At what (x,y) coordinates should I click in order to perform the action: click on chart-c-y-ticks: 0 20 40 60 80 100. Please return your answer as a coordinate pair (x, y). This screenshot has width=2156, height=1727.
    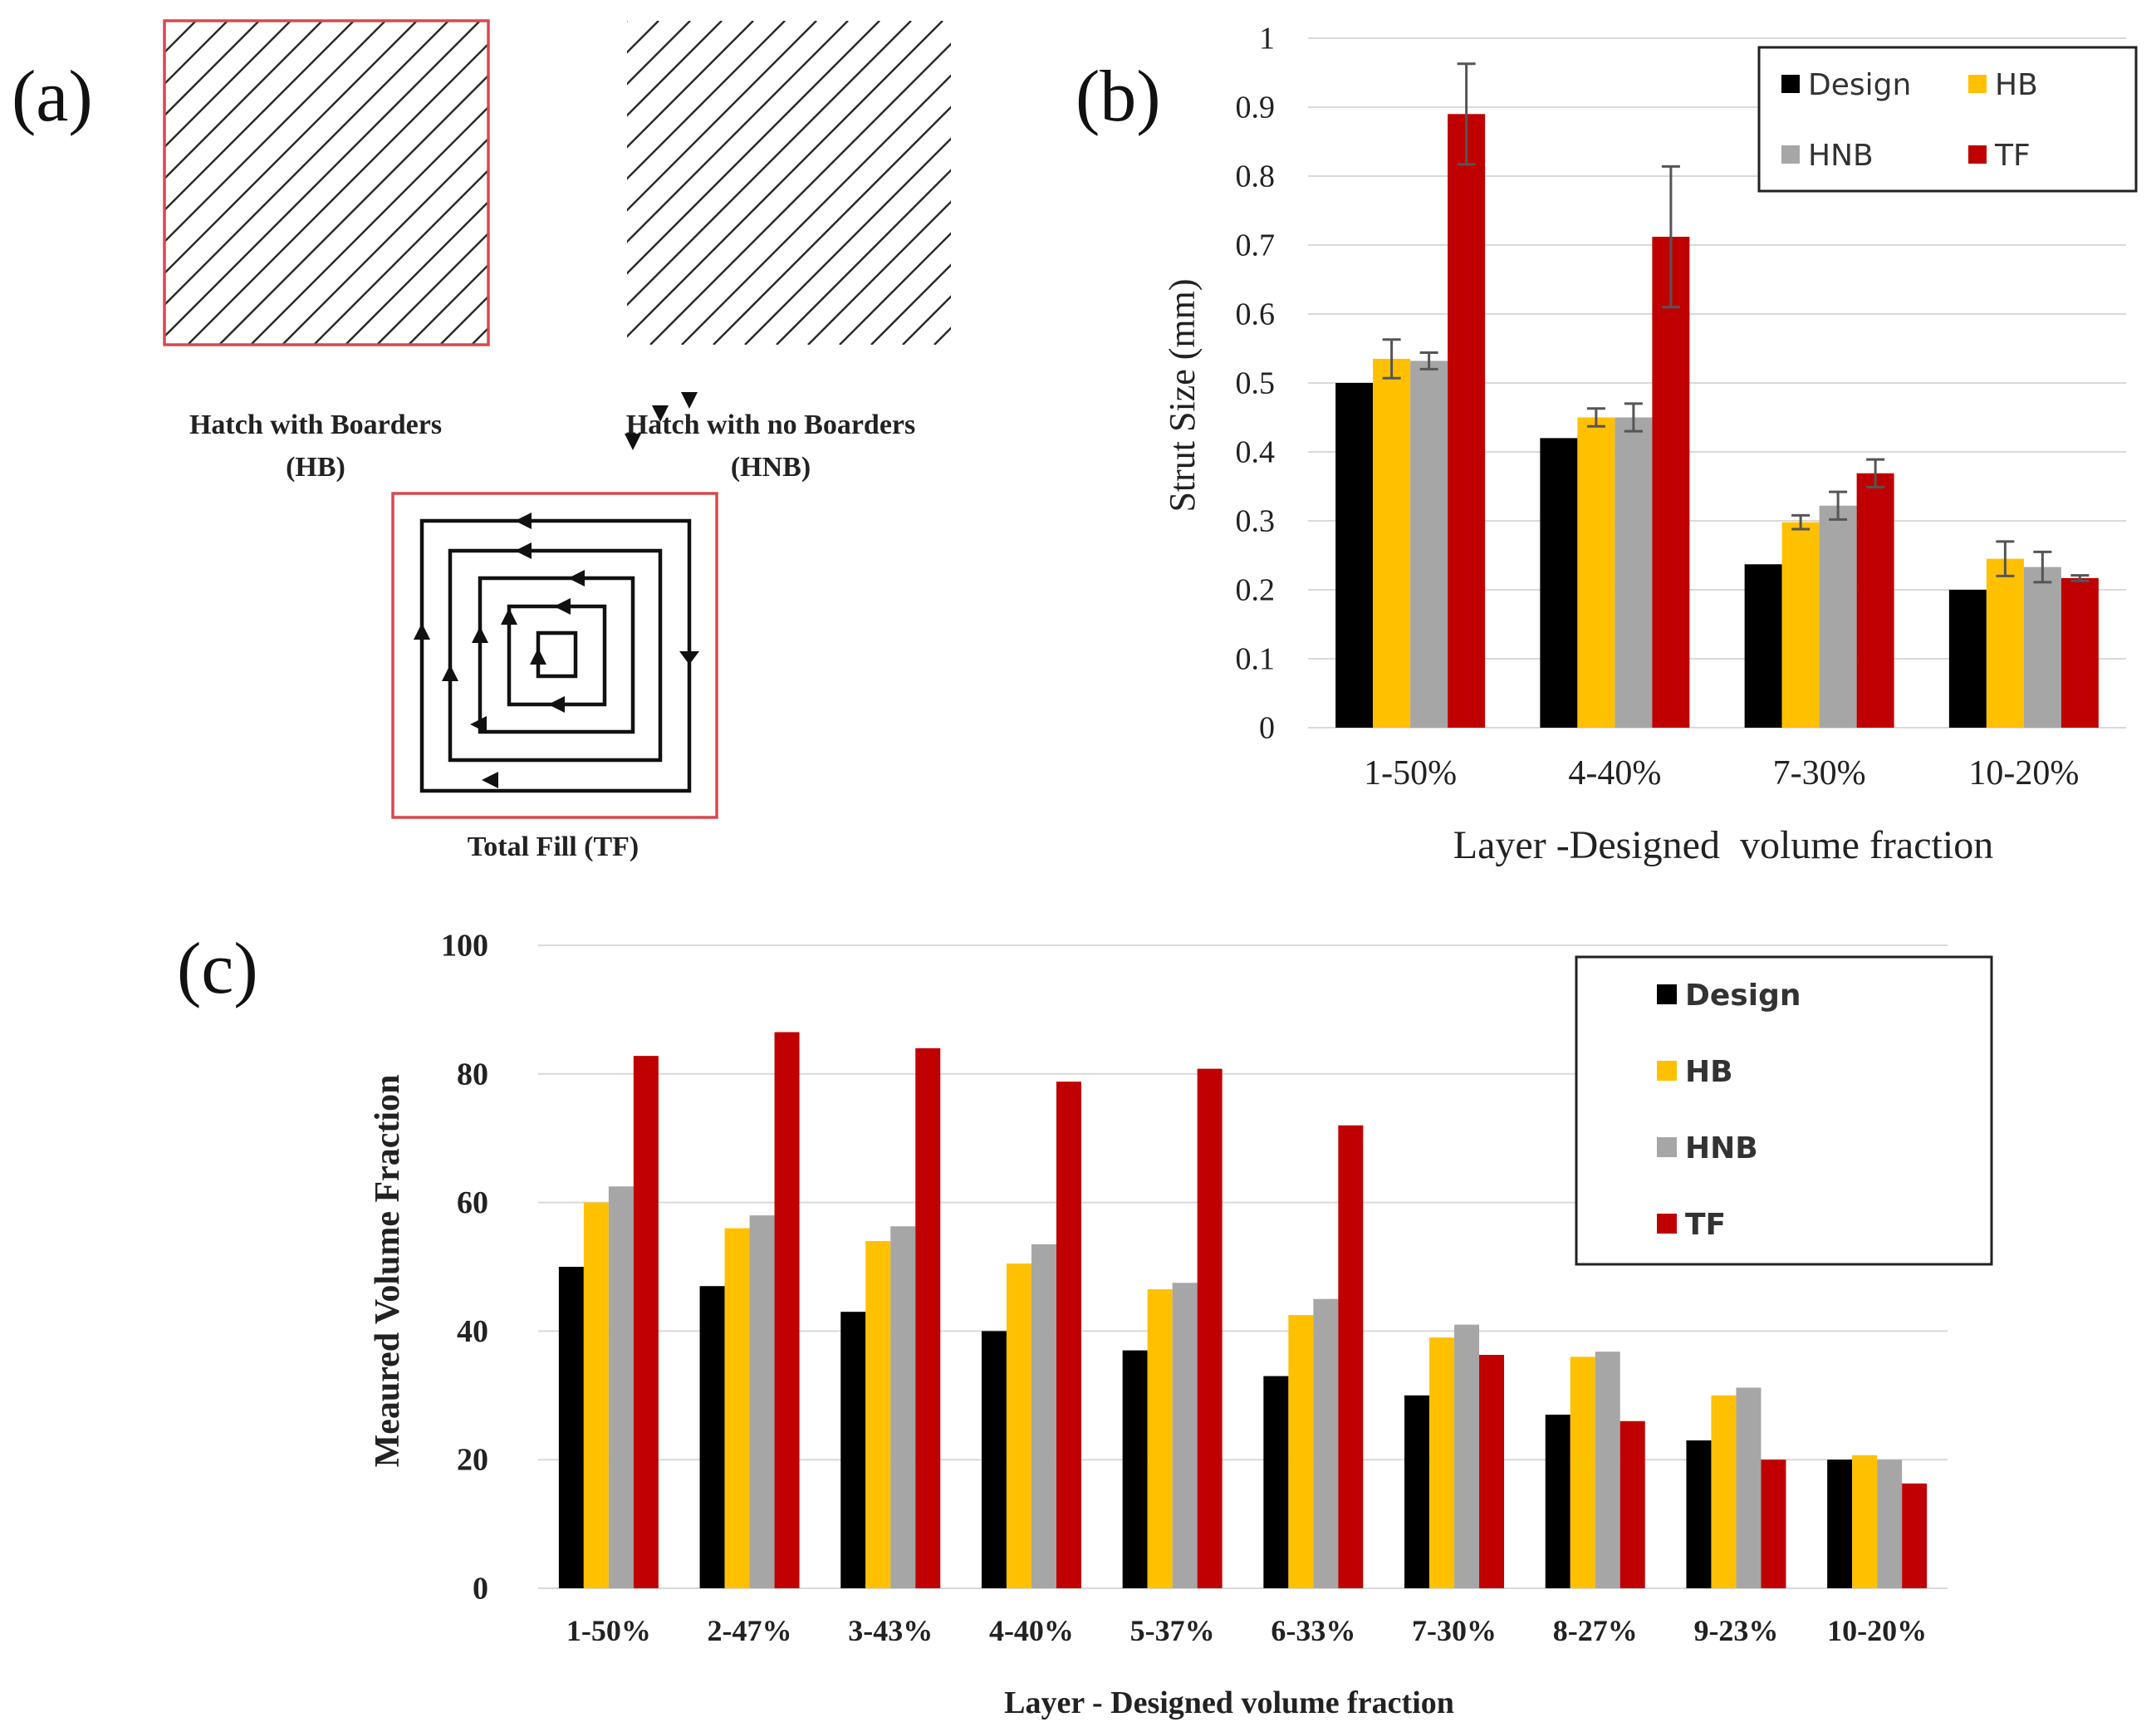
    Looking at the image, I should click on (465, 1268).